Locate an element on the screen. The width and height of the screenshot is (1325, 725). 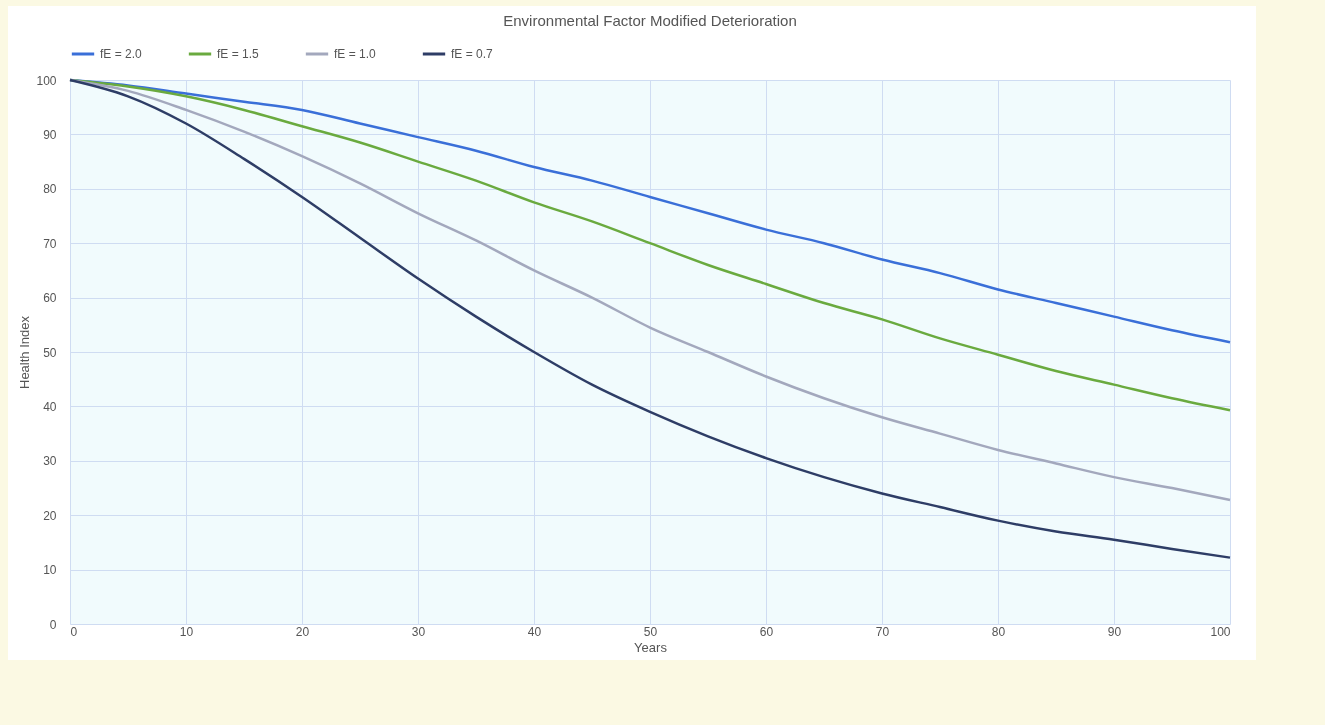
x-tick-label: 20 is located at coordinates (302, 631).